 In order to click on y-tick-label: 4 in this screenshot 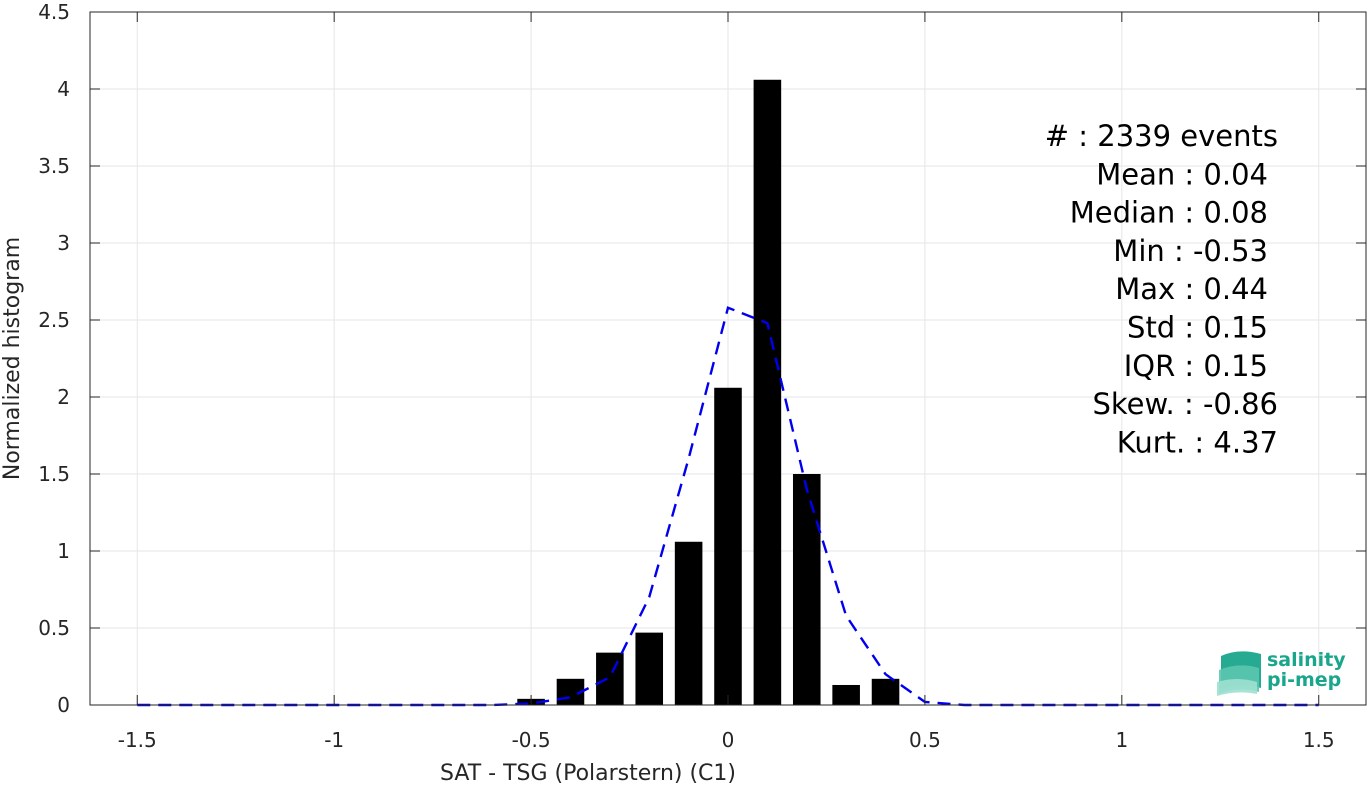, I will do `click(63, 89)`.